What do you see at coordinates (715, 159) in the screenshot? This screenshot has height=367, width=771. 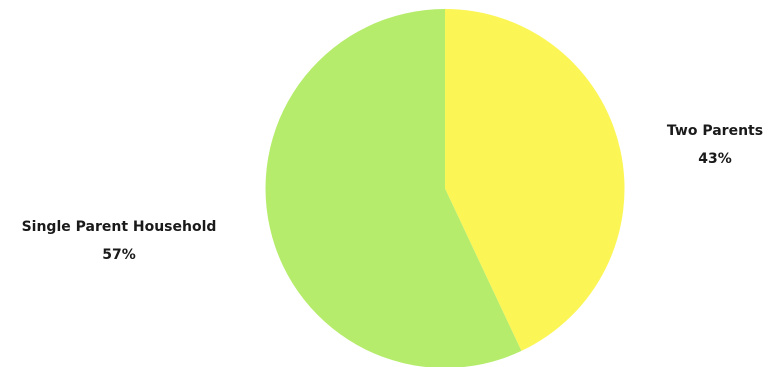 I see `slice-percent-two-parents: 43%` at bounding box center [715, 159].